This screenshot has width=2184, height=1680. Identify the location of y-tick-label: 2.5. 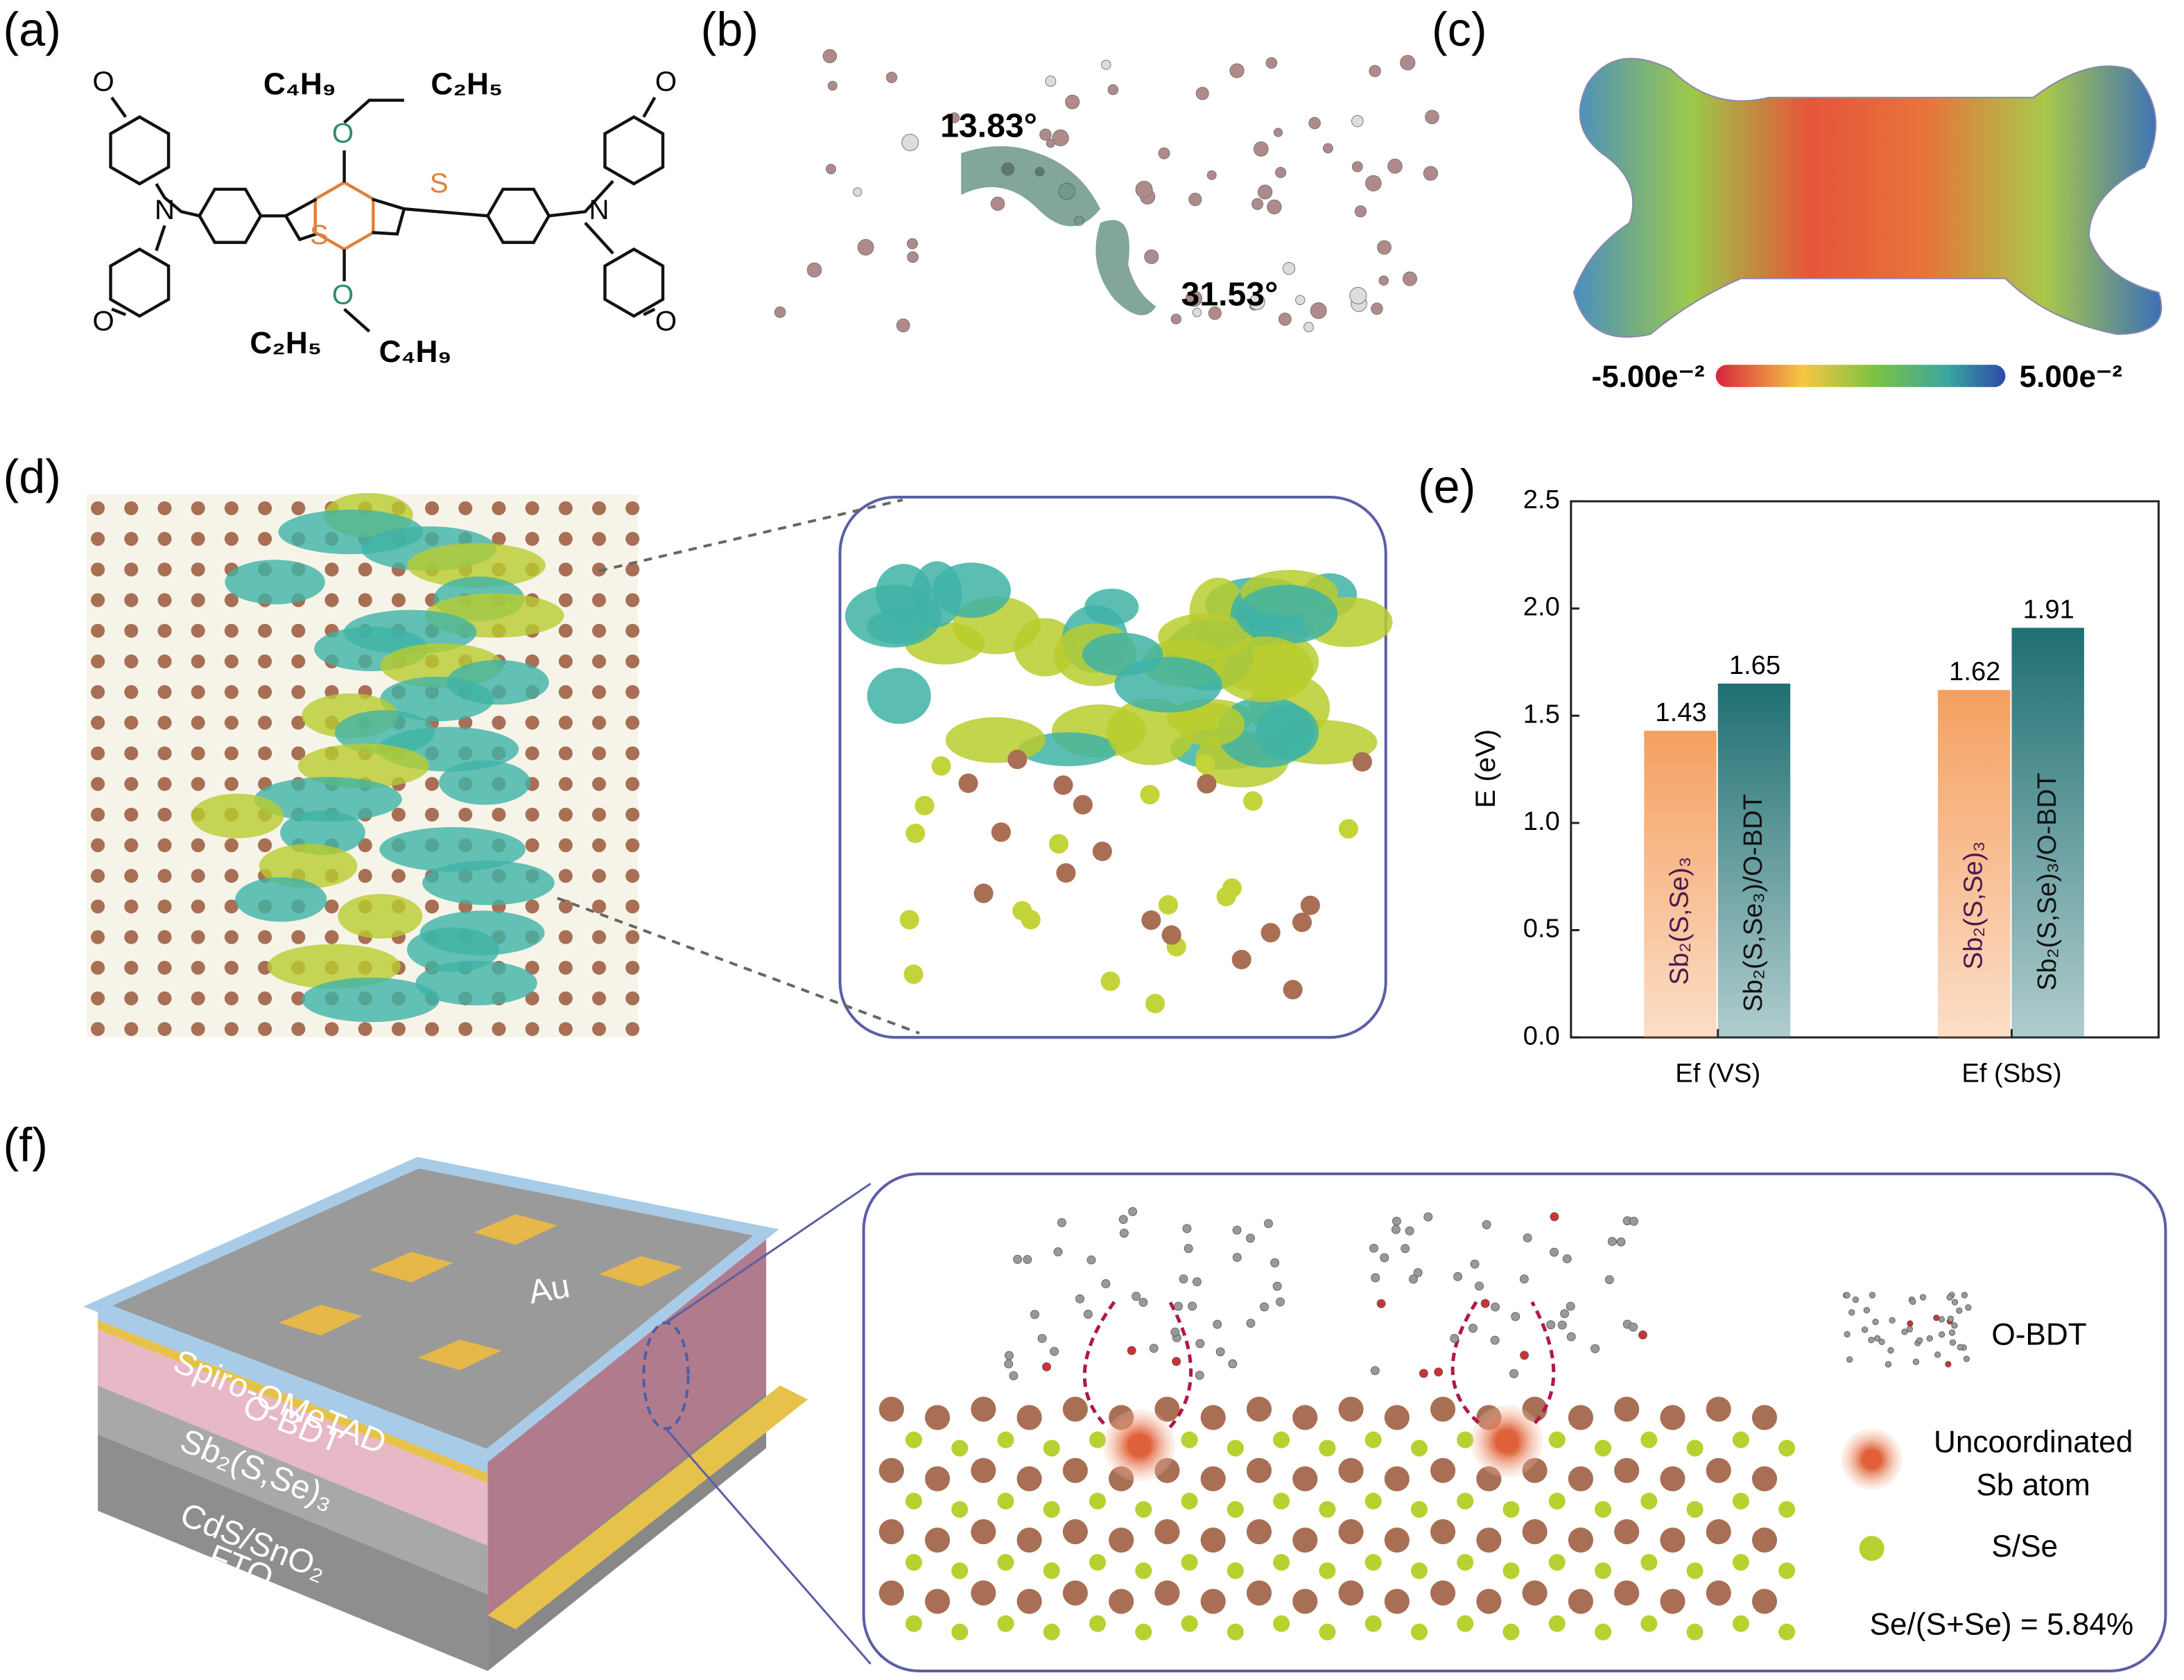
(1541, 499).